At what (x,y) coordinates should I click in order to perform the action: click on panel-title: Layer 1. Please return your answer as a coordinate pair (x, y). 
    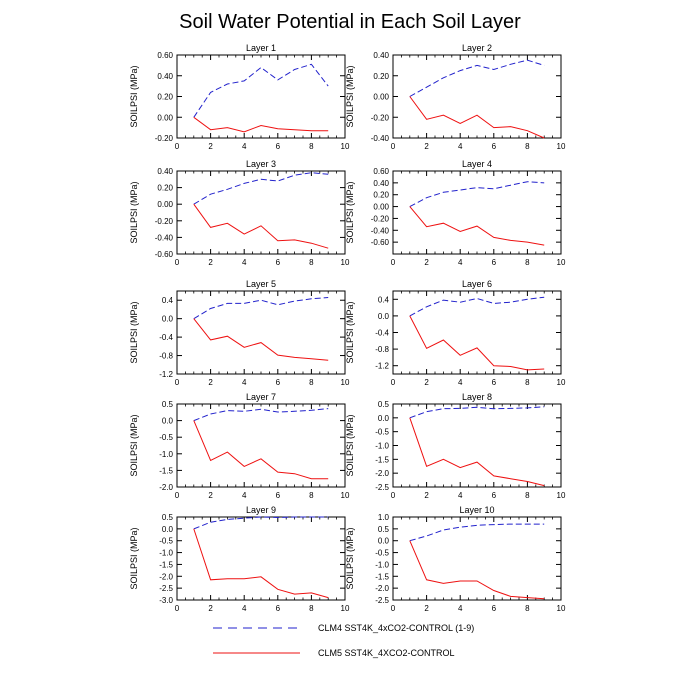
    Looking at the image, I should click on (261, 48).